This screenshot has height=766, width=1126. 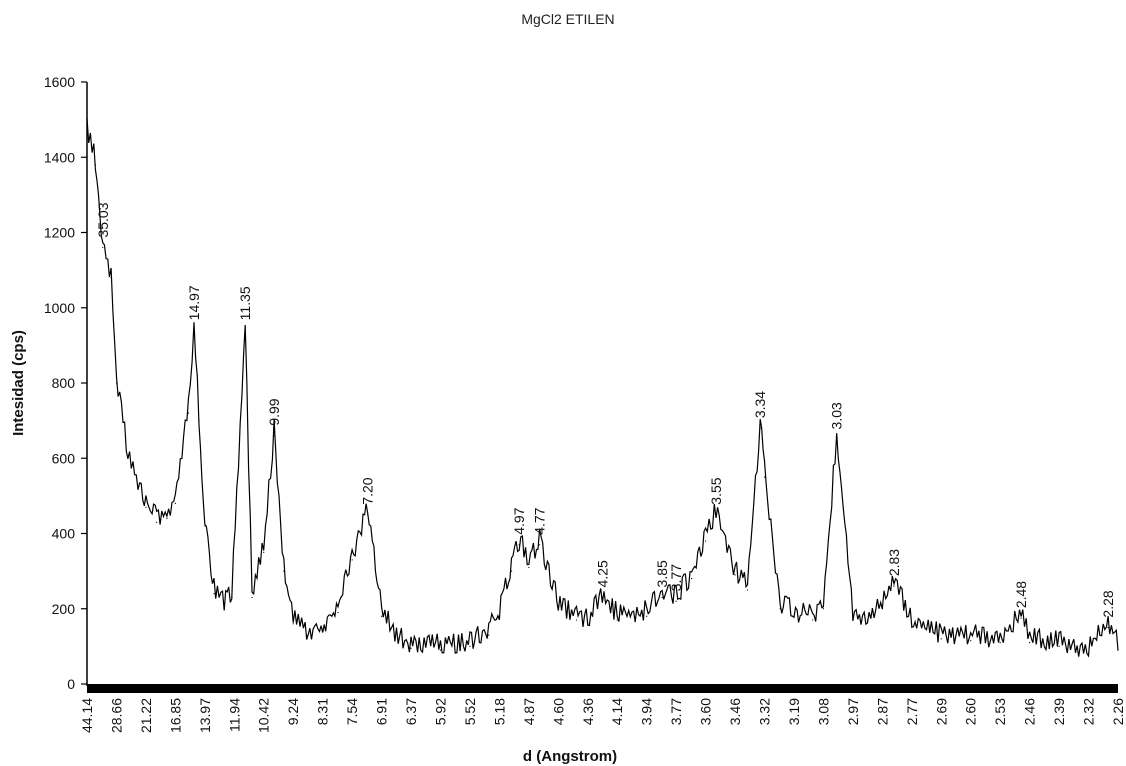 What do you see at coordinates (602, 573) in the screenshot?
I see `peak-label: 4.25` at bounding box center [602, 573].